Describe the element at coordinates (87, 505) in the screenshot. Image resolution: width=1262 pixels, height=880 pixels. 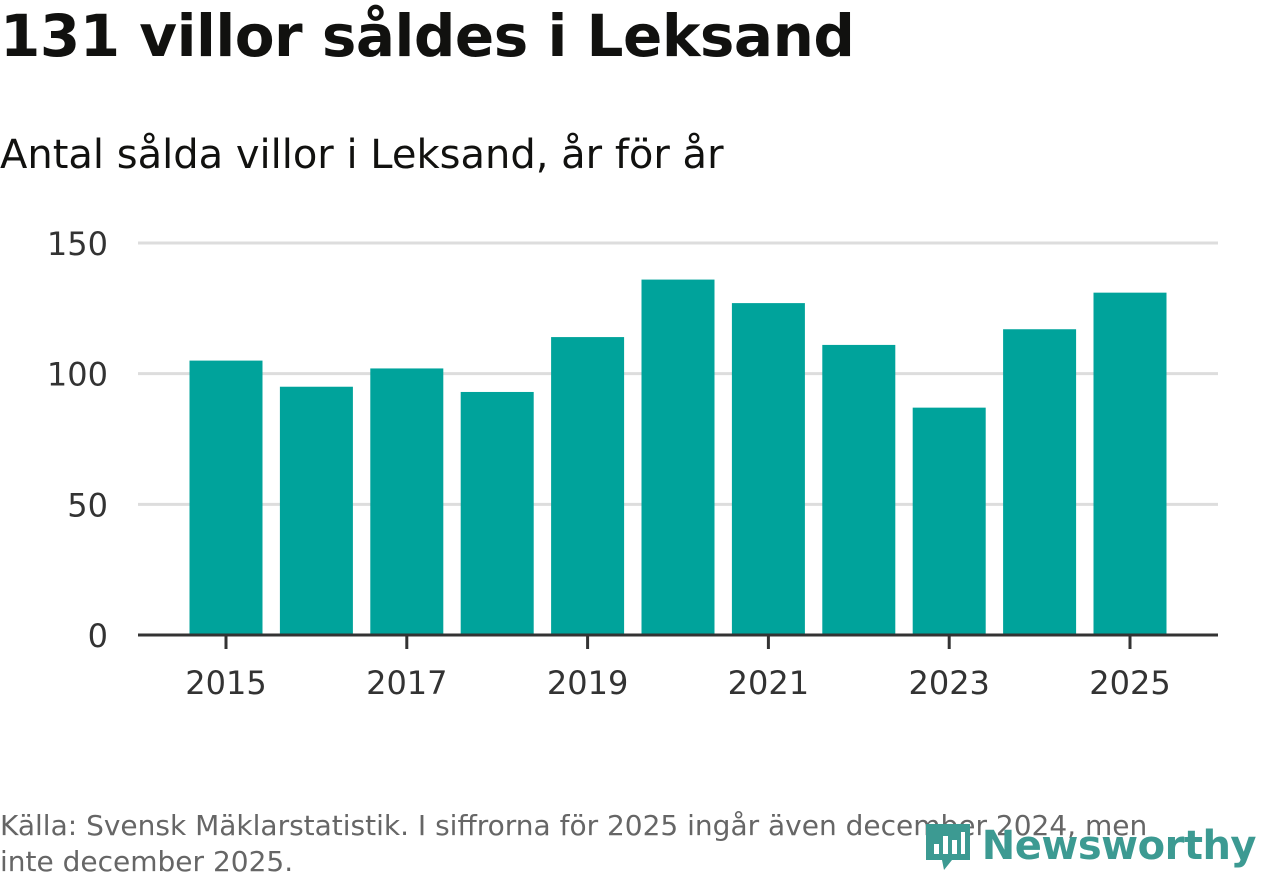
I see `y-tick-label-50: 50` at that location.